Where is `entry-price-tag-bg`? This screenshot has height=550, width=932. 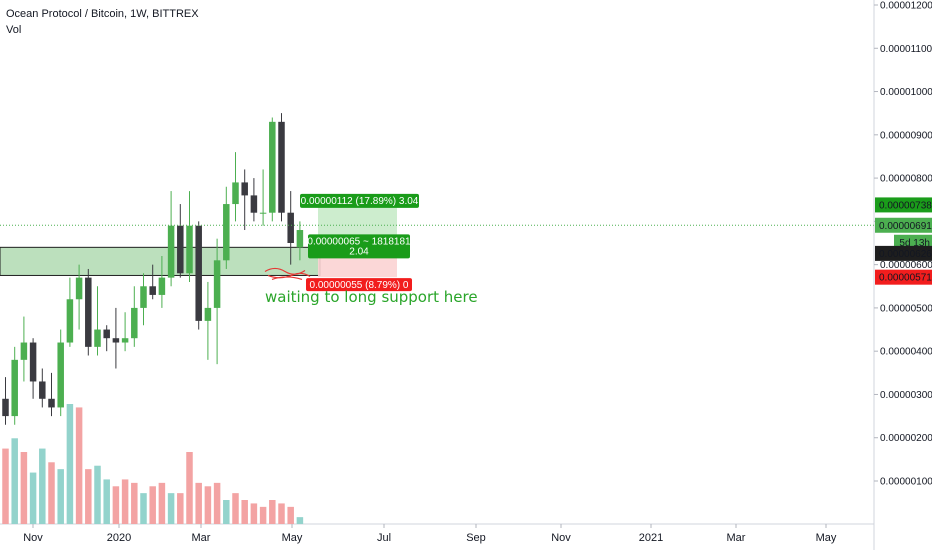
entry-price-tag-bg is located at coordinates (903, 253).